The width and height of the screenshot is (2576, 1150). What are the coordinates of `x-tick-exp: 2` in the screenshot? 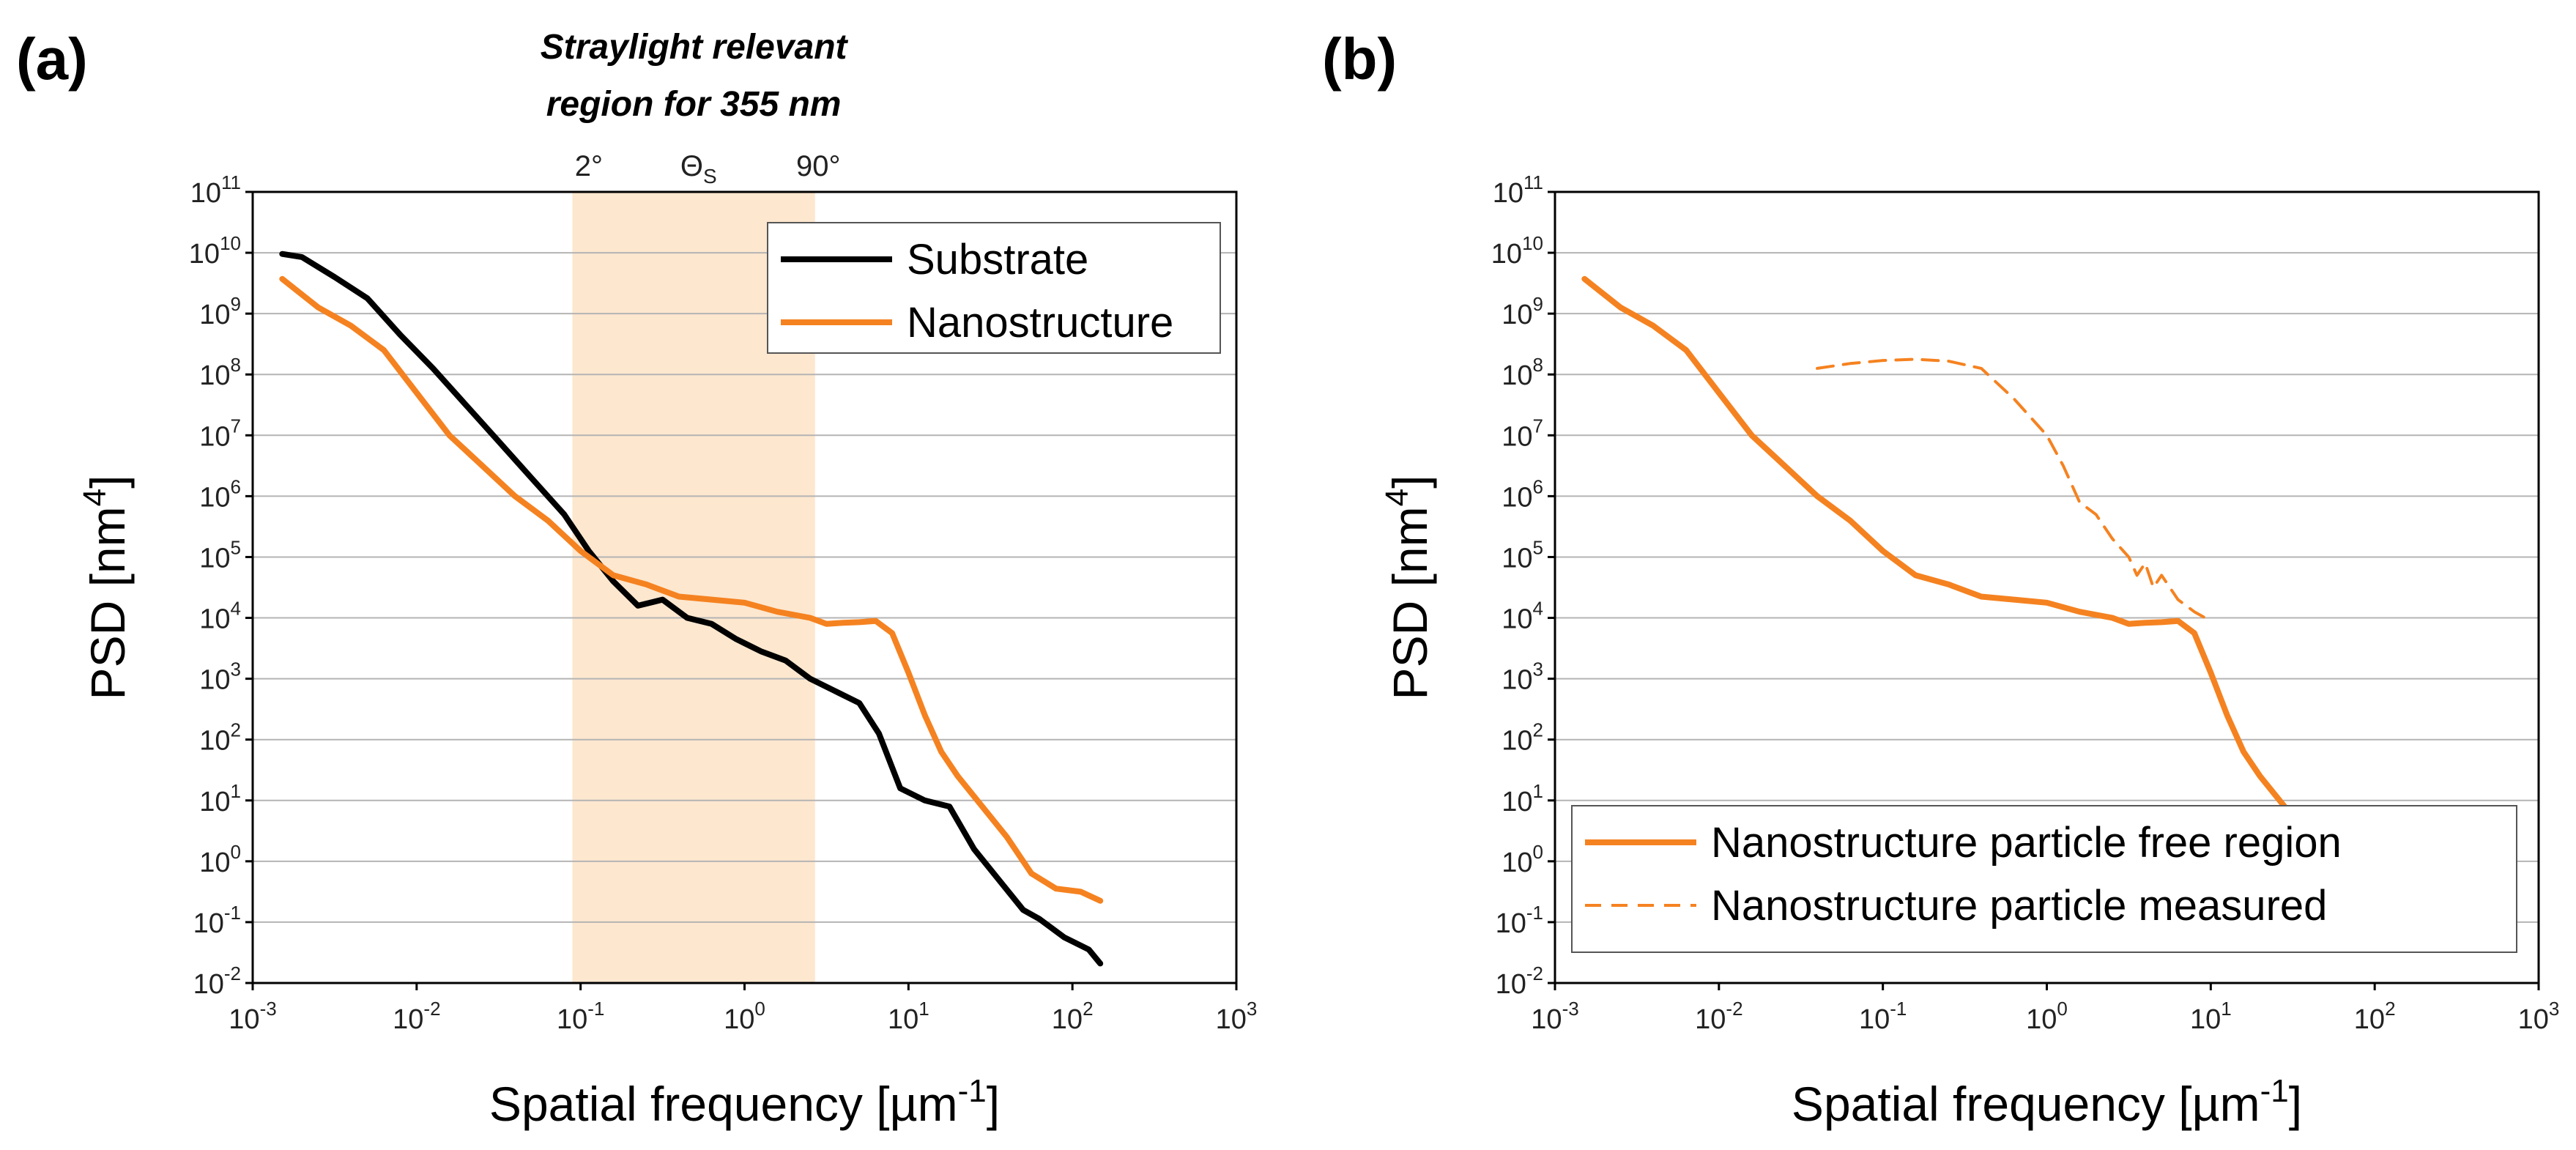 It's located at (2390, 1009).